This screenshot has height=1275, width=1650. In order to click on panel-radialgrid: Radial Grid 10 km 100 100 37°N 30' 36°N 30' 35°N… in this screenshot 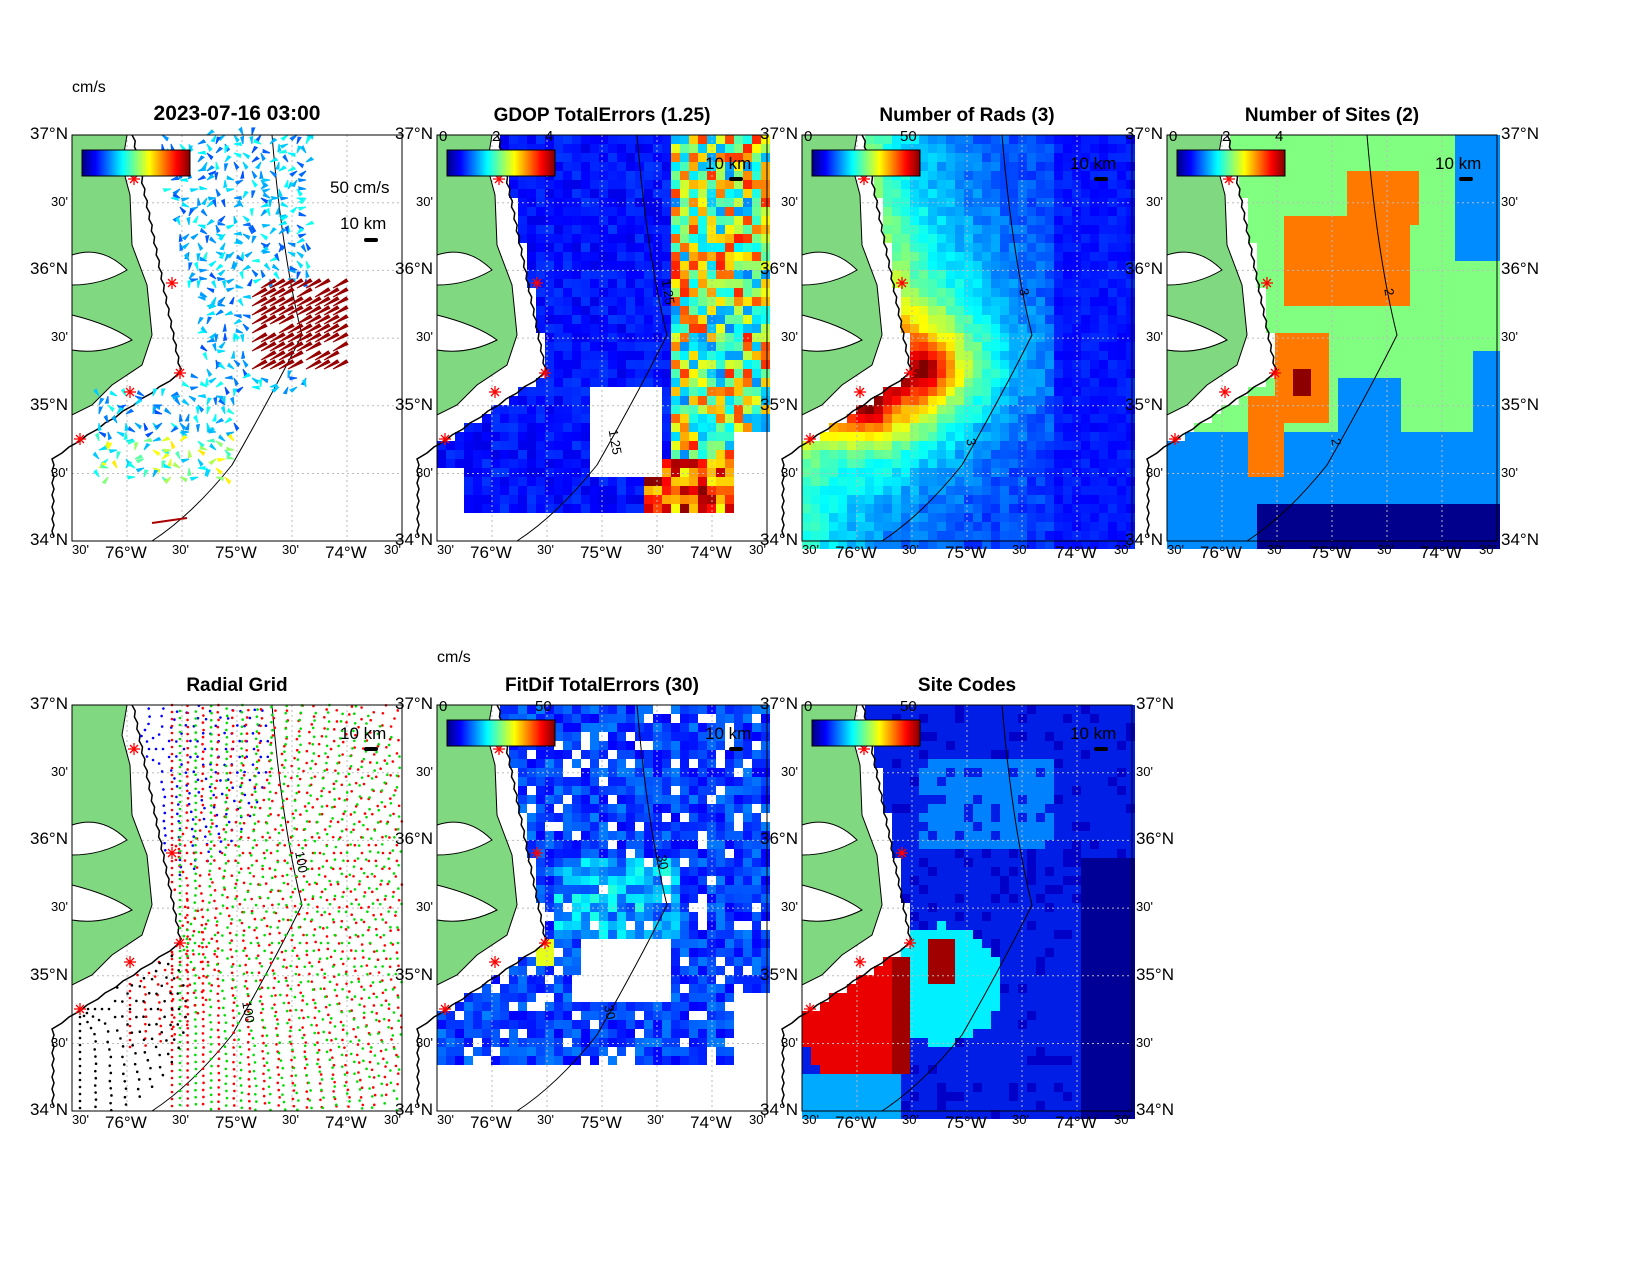, I will do `click(217, 903)`.